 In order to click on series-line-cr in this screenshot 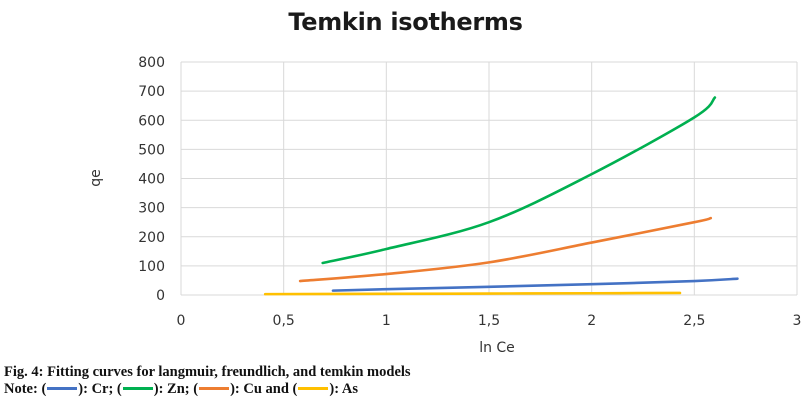, I will do `click(535, 284)`.